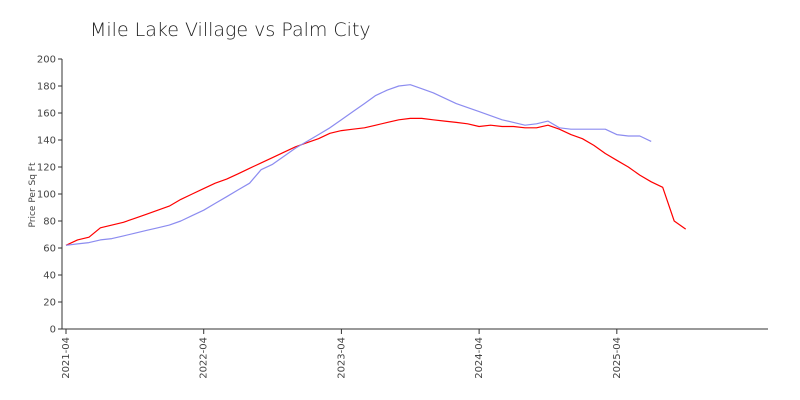 The width and height of the screenshot is (800, 400). What do you see at coordinates (46, 195) in the screenshot?
I see `y-tick-label: 100` at bounding box center [46, 195].